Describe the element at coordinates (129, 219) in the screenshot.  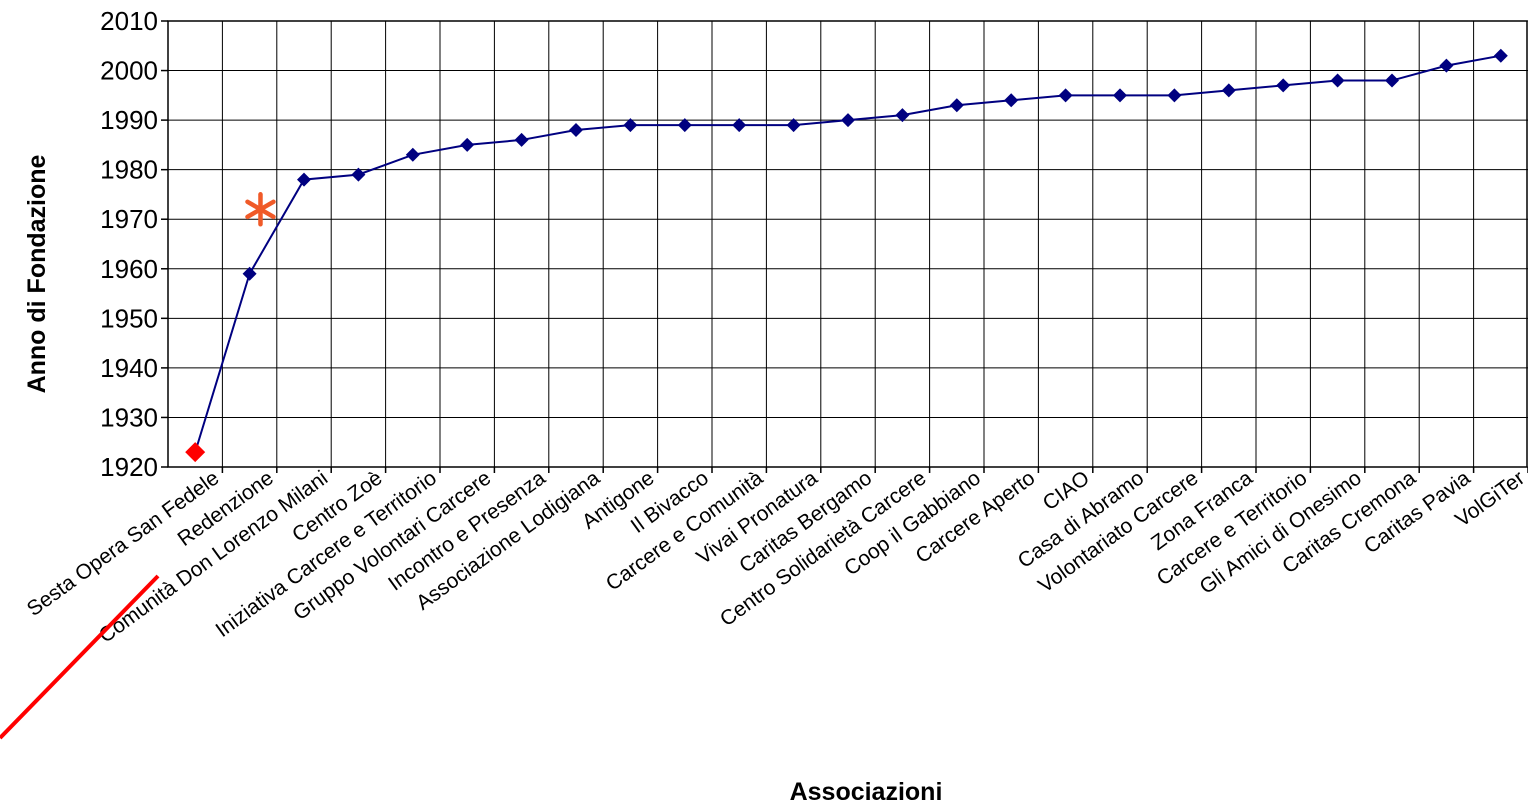
I see `y-tick-label: 1970` at that location.